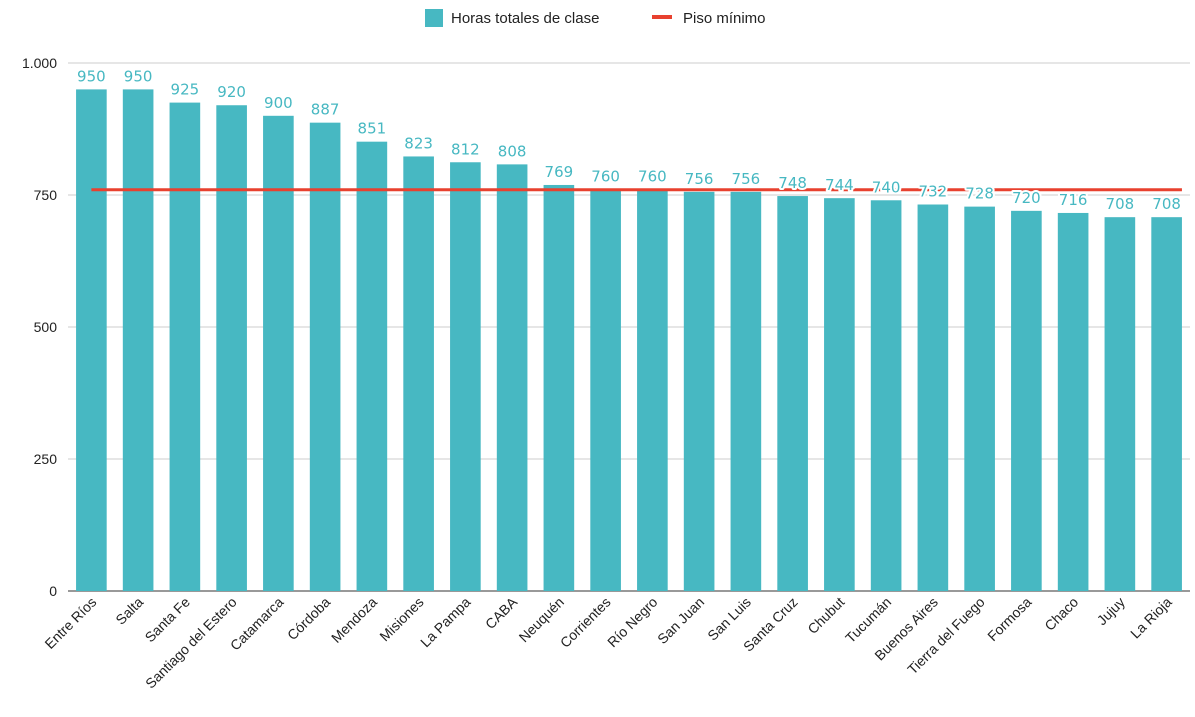 Image resolution: width=1195 pixels, height=717 pixels. Describe the element at coordinates (308, 618) in the screenshot. I see `x-tick-label: Córdoba` at that location.